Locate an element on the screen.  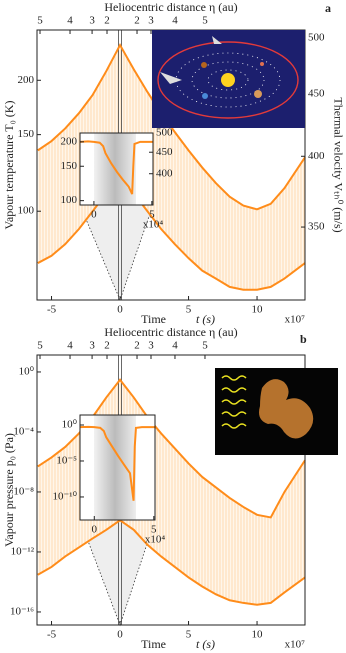
y2-axis-label: Thermal velocity Vₜₕ⁰ (m/s) is located at coordinates (338, 164).